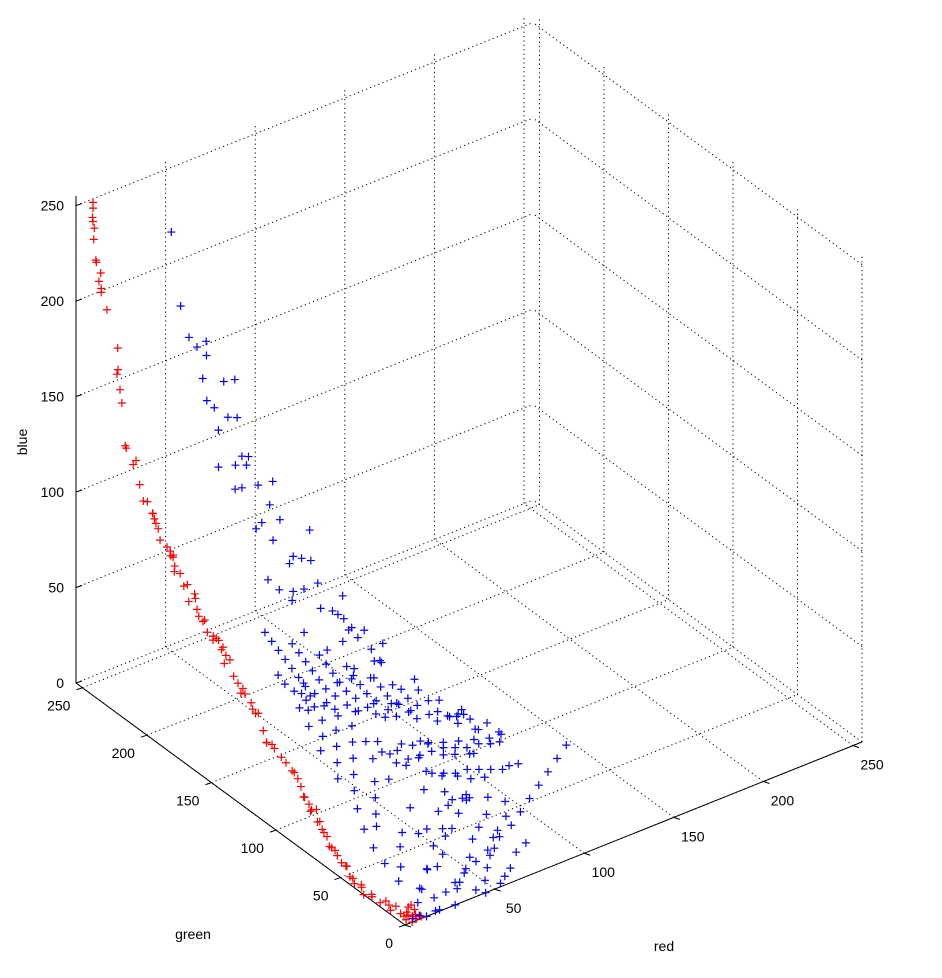 This screenshot has width=942, height=978. What do you see at coordinates (193, 934) in the screenshot?
I see `y-axis-label: green` at bounding box center [193, 934].